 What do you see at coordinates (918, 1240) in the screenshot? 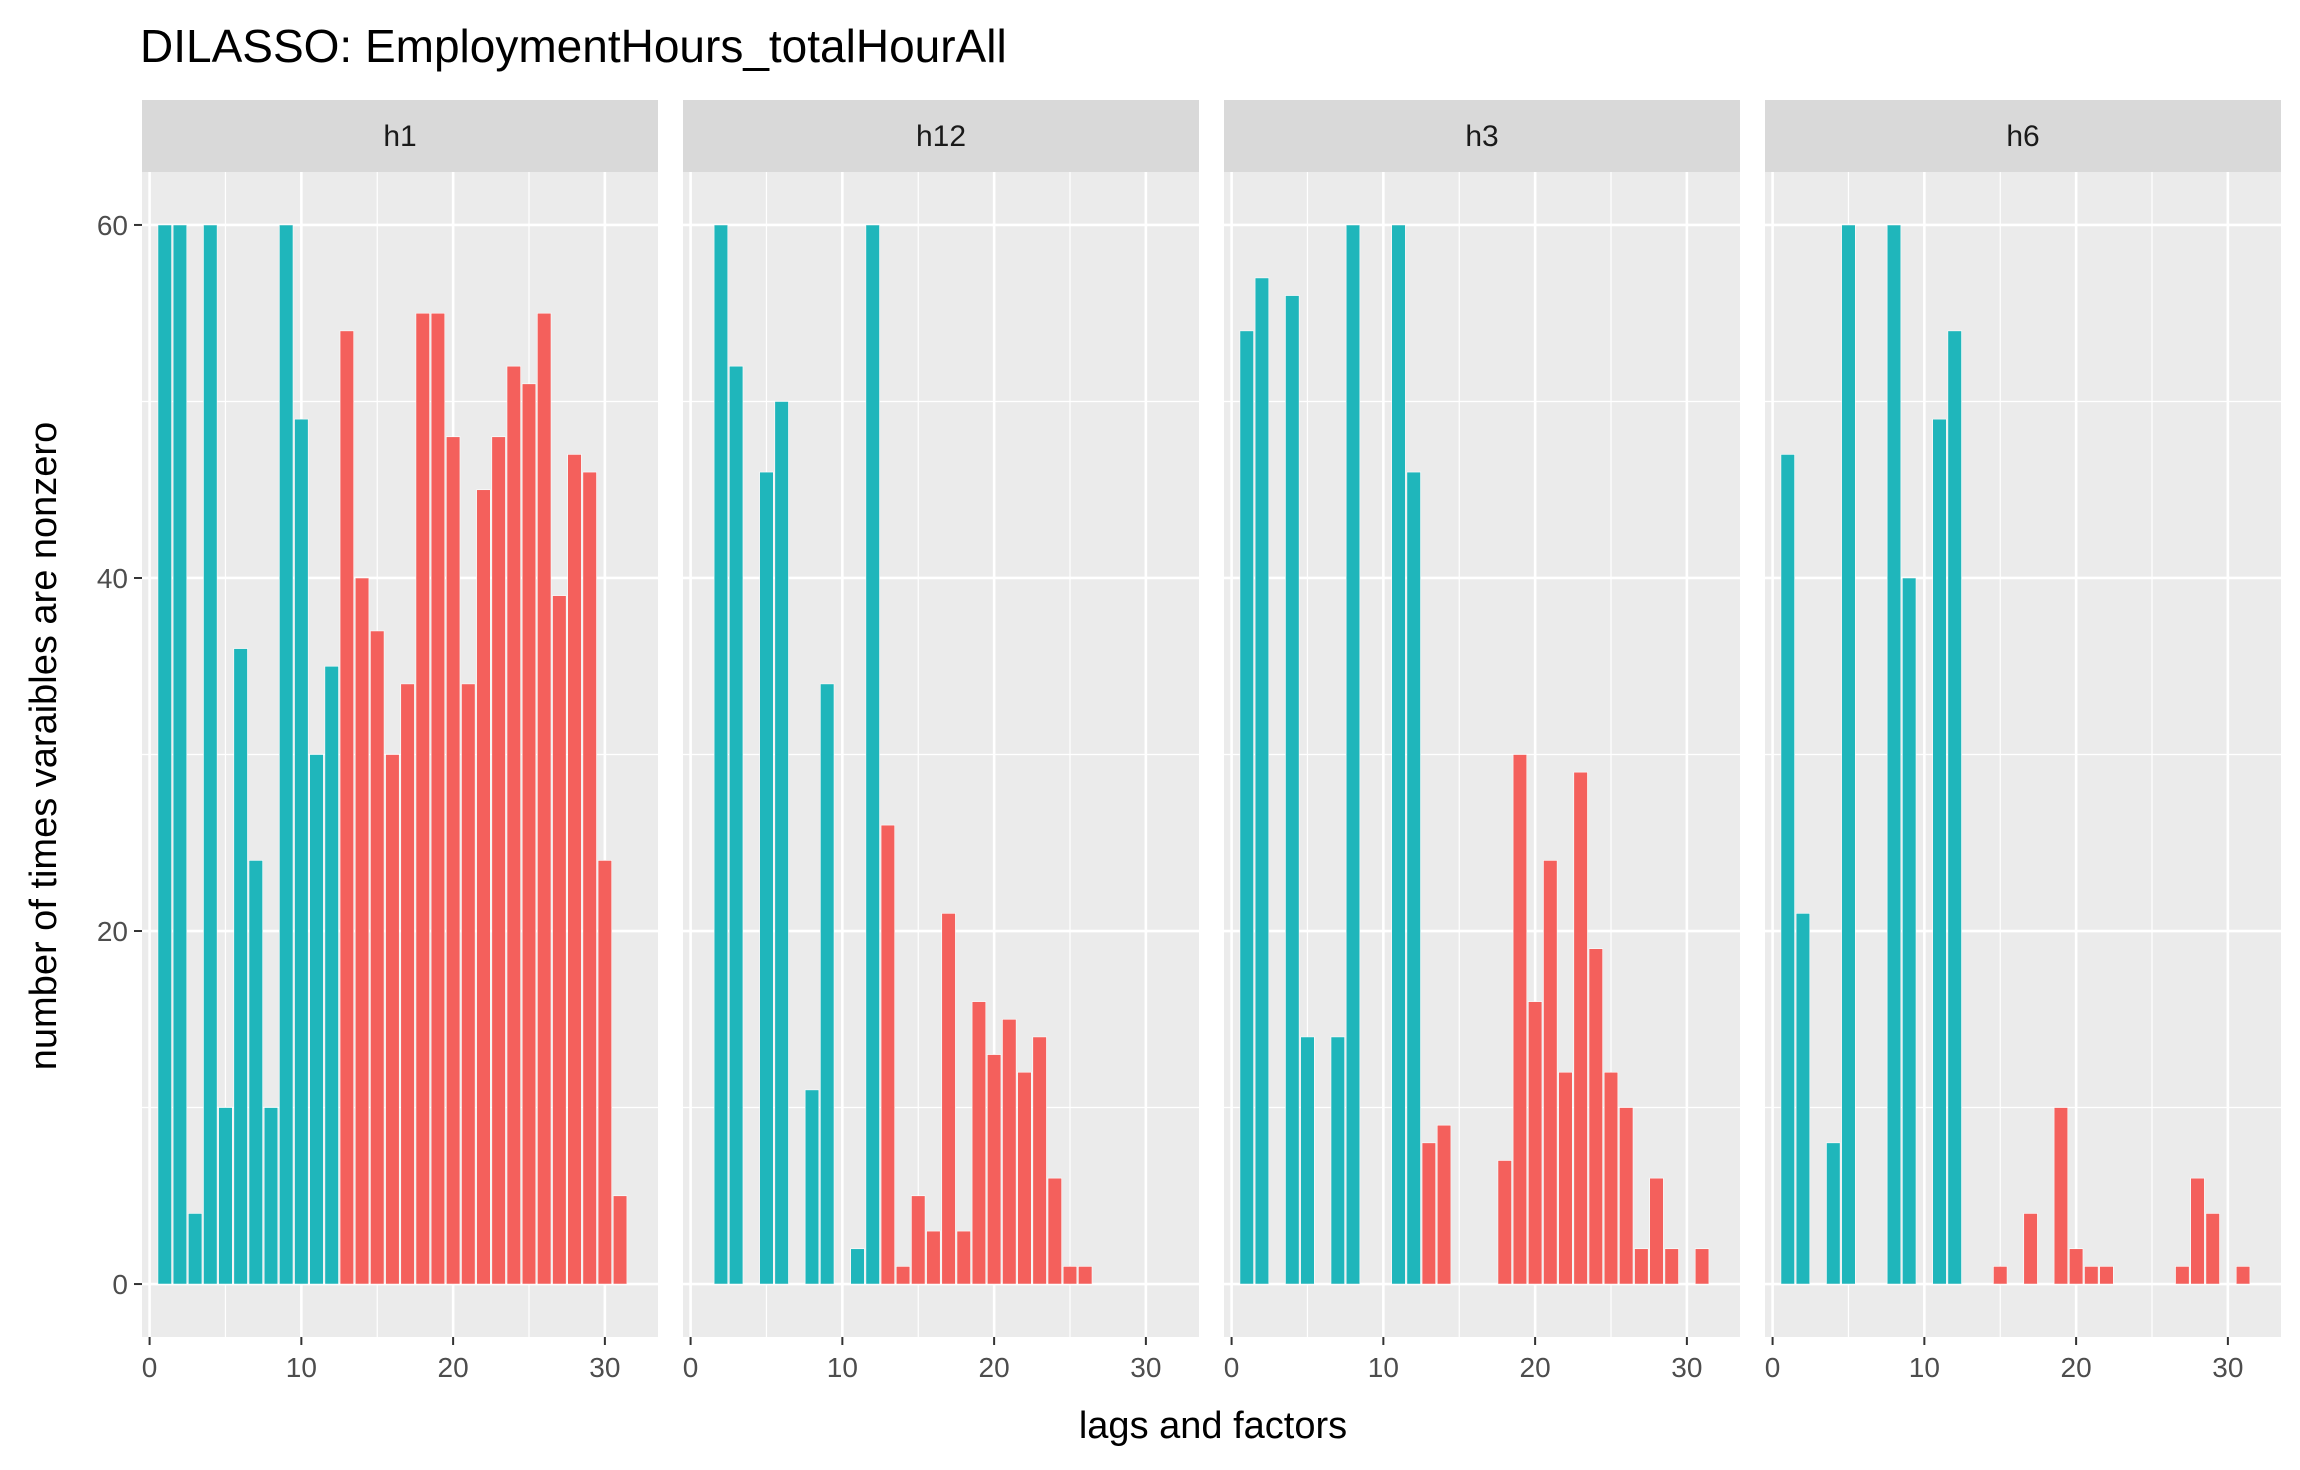
I see `bar-h12-x15` at bounding box center [918, 1240].